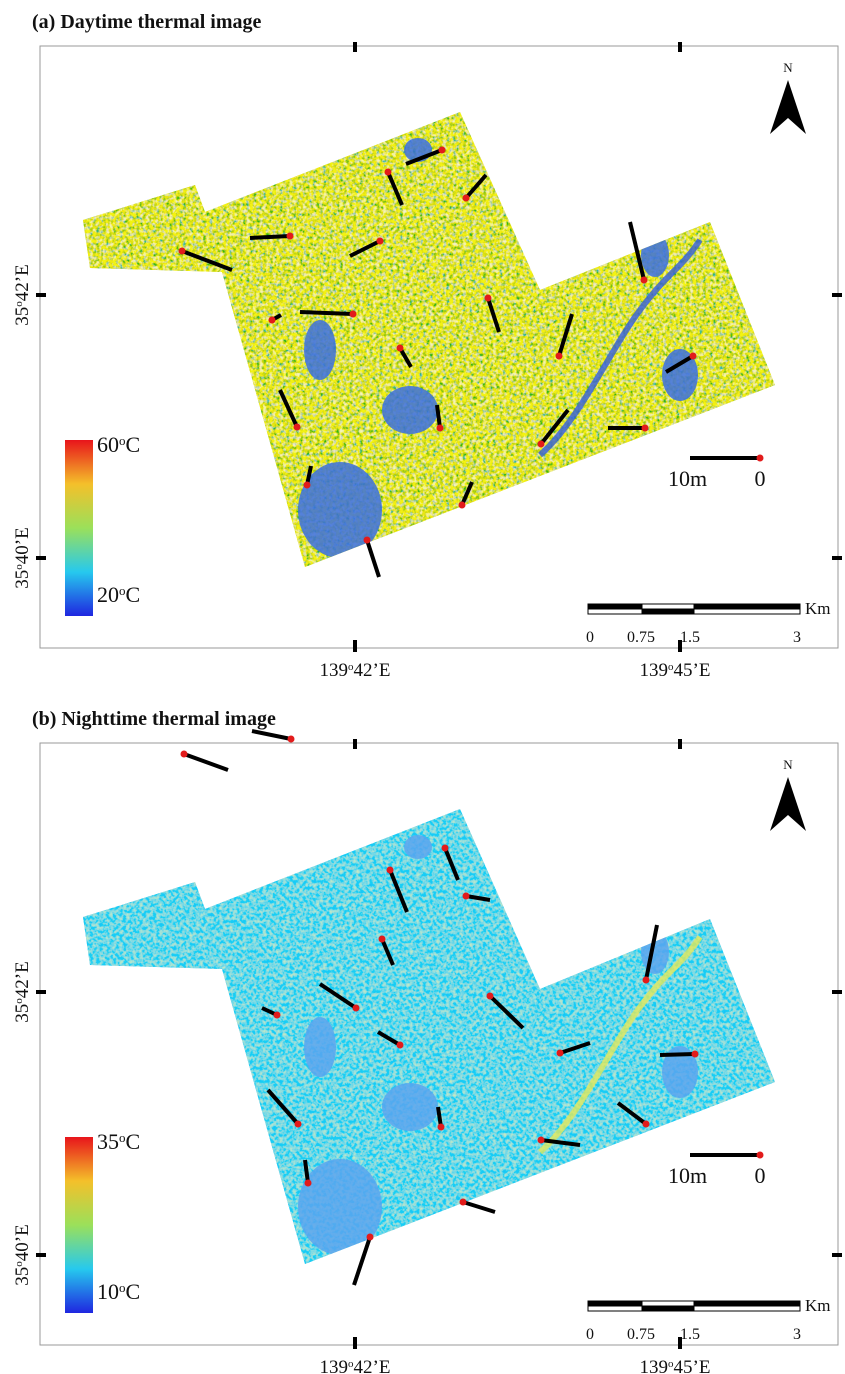 Image resolution: width=845 pixels, height=1374 pixels. Describe the element at coordinates (108, 594) in the screenshot. I see `colorbar-min-part: 20` at that location.